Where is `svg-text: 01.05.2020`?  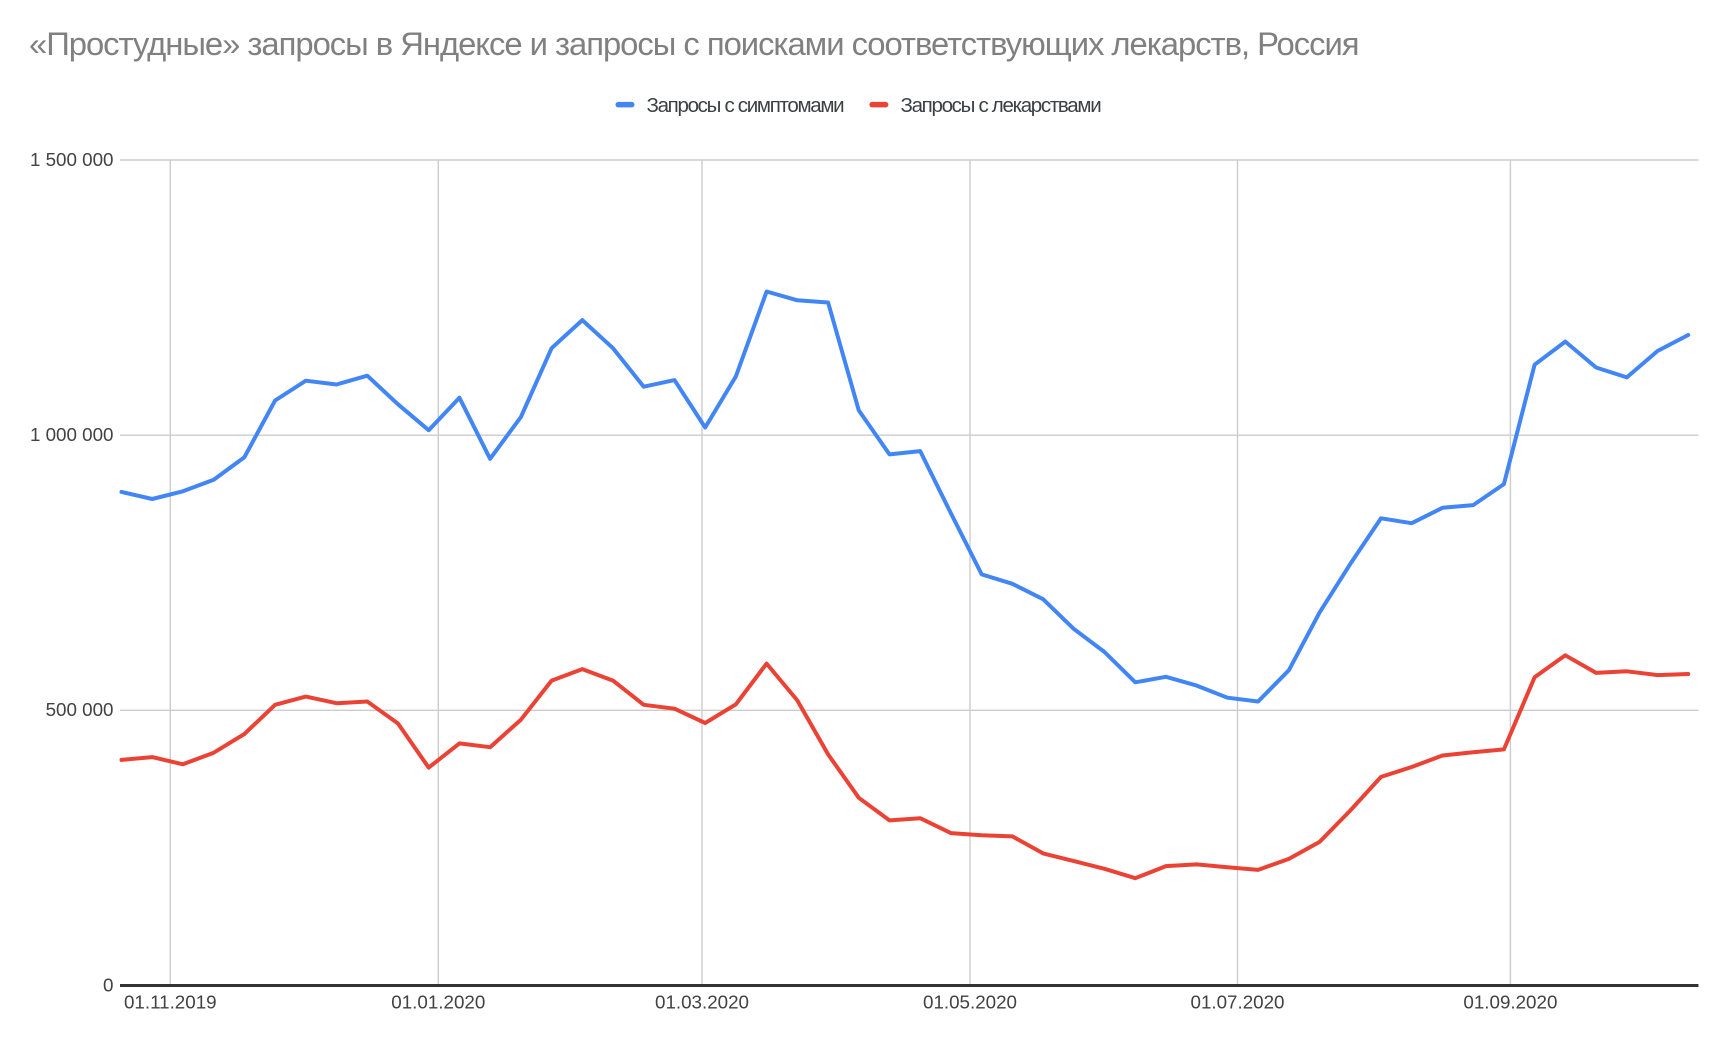
svg-text: 01.05.2020 is located at coordinates (970, 1002).